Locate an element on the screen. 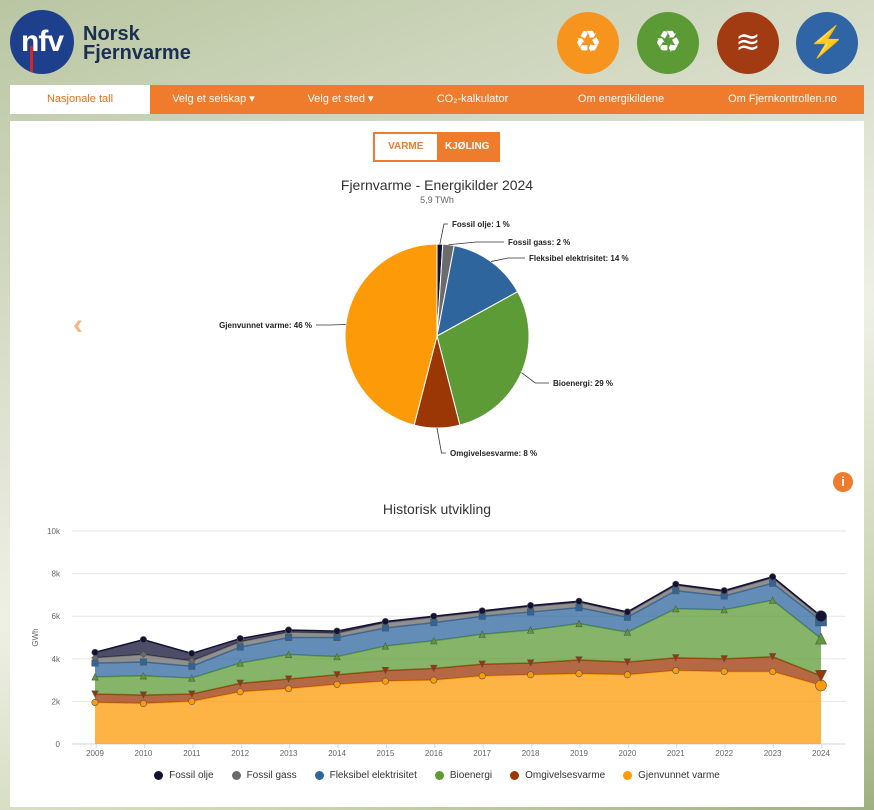 Image resolution: width=874 pixels, height=810 pixels. heat-cool-toggle: VARME KJØLING is located at coordinates (436, 147).